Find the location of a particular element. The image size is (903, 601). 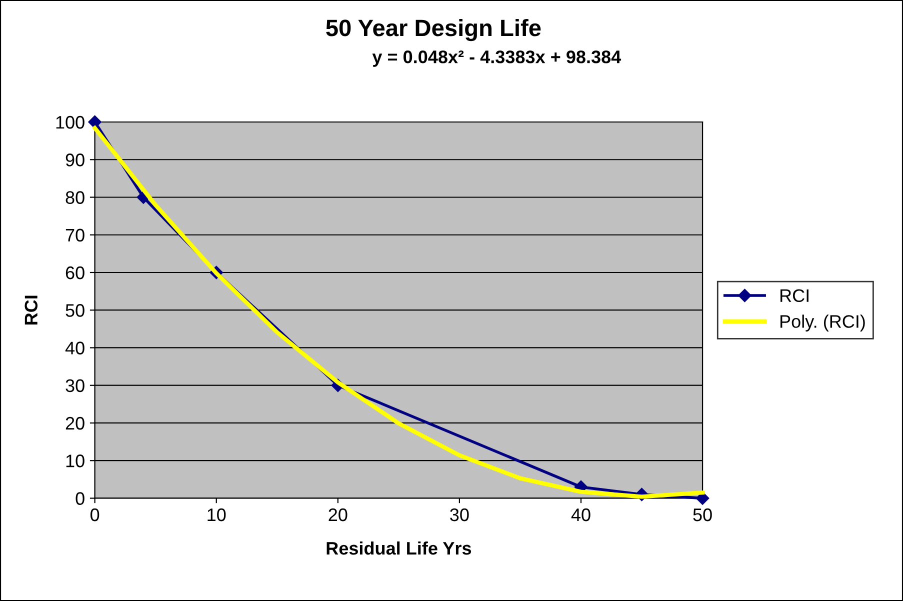

y-tick-label: 90 is located at coordinates (75, 160).